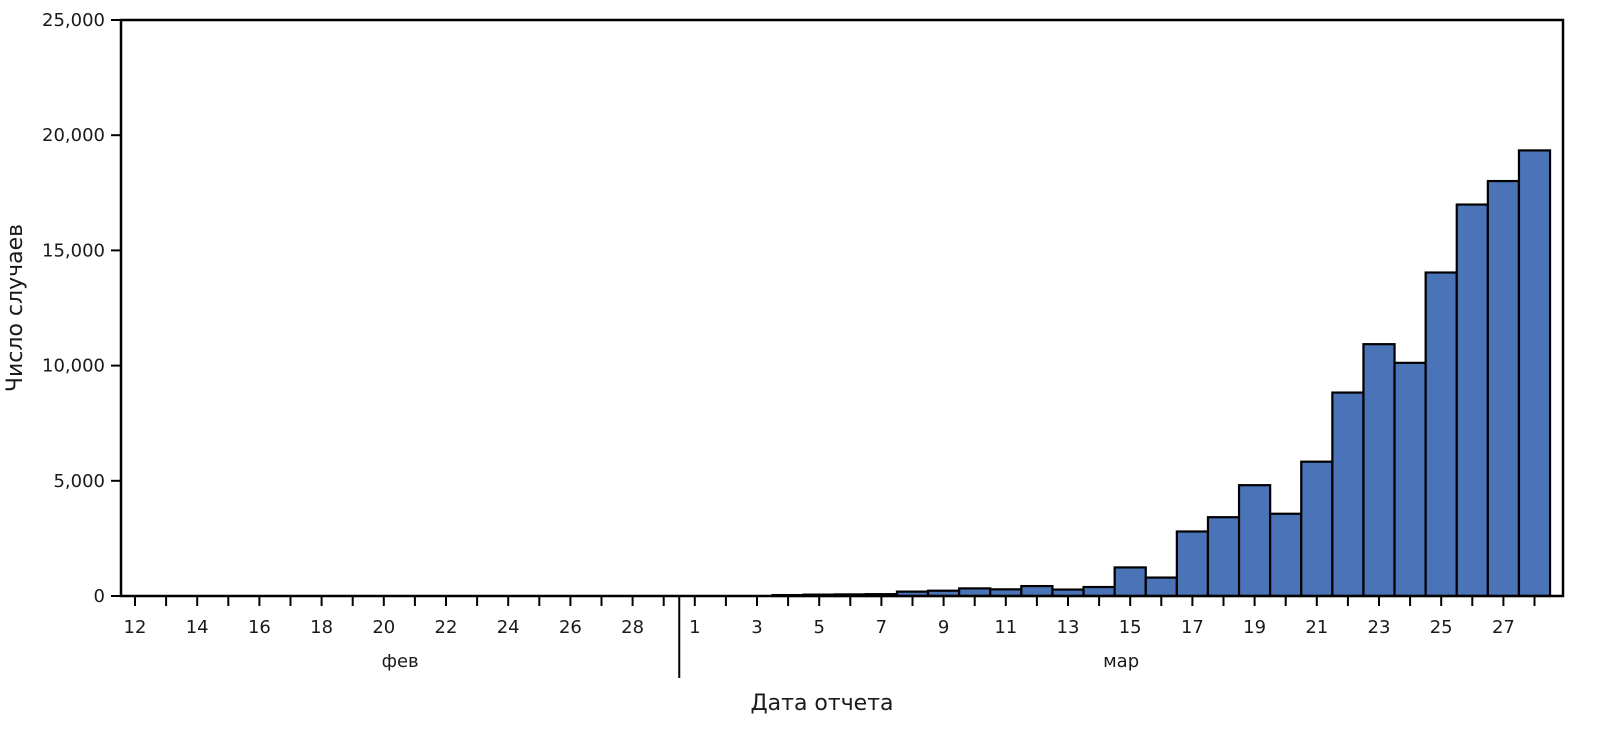 The width and height of the screenshot is (1600, 738). What do you see at coordinates (73, 20) in the screenshot?
I see `y-tick-label: 25,000` at bounding box center [73, 20].